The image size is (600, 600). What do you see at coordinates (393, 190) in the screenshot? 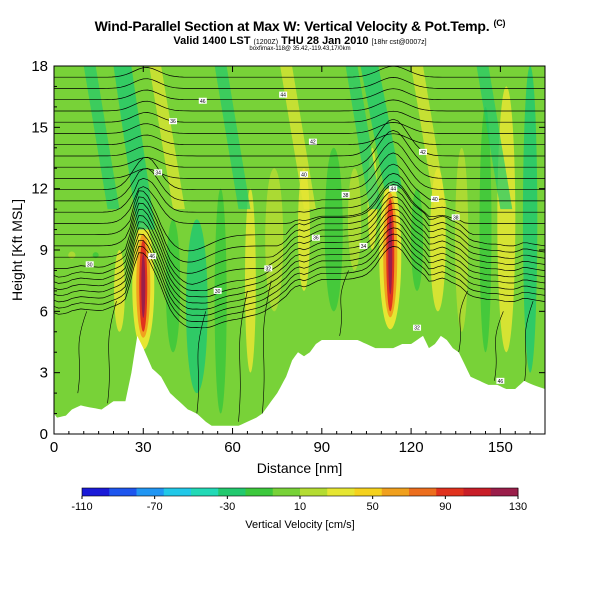
I see `contour-label: 44` at bounding box center [393, 190].